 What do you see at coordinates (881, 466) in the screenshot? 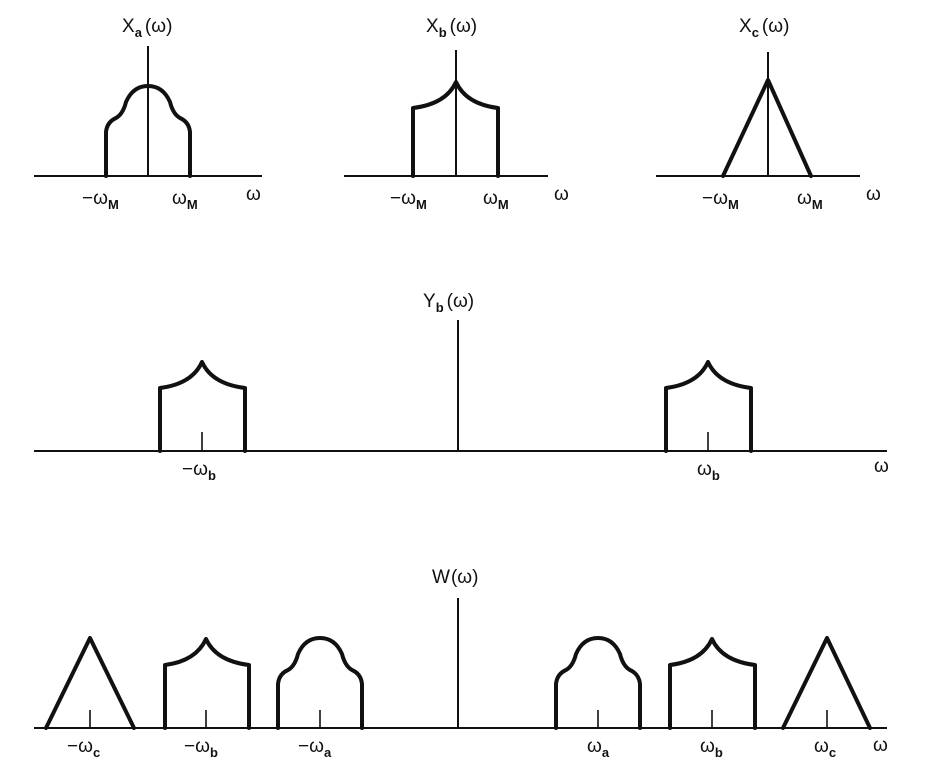
I see `yb-axis-omega: ω` at bounding box center [881, 466].